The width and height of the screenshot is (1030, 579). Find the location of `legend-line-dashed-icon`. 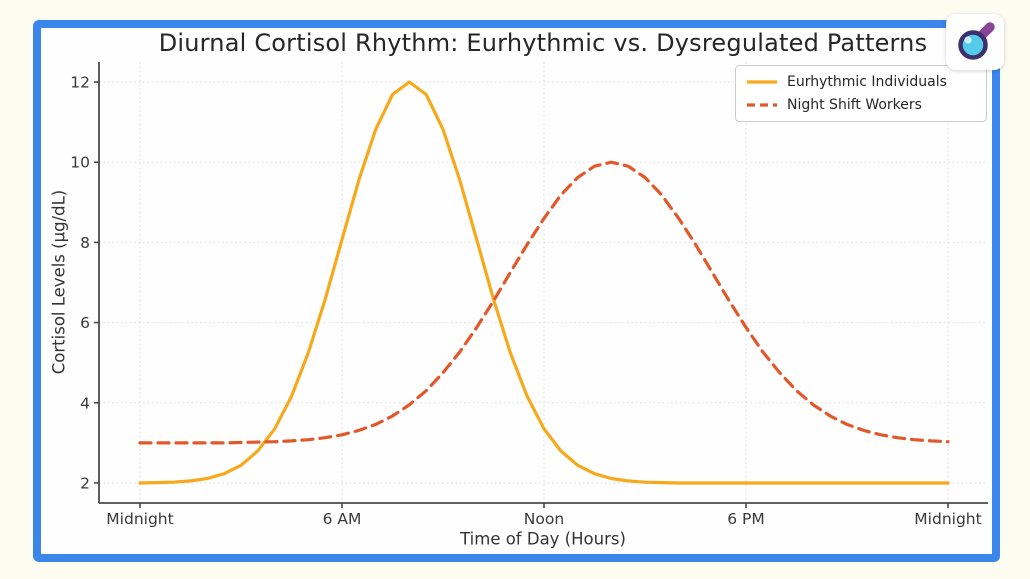

legend-line-dashed-icon is located at coordinates (762, 105).